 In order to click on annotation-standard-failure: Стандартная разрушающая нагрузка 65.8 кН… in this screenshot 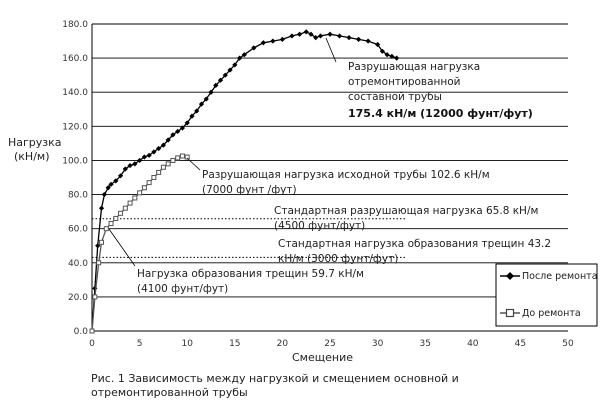, I will do `click(406, 218)`.